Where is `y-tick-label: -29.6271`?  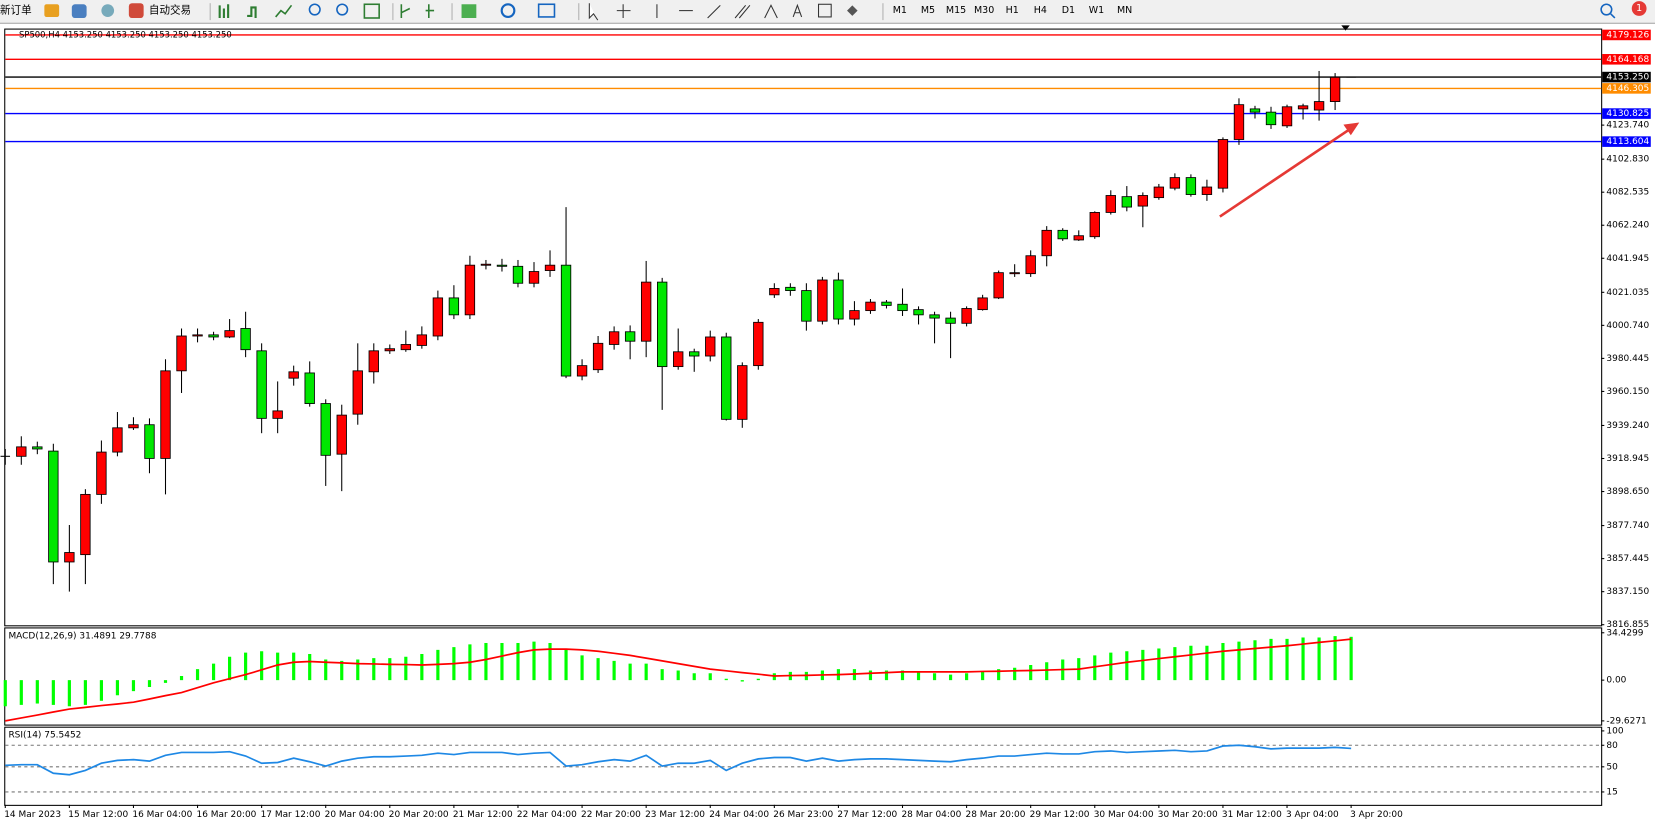 y-tick-label: -29.6271 is located at coordinates (1626, 721).